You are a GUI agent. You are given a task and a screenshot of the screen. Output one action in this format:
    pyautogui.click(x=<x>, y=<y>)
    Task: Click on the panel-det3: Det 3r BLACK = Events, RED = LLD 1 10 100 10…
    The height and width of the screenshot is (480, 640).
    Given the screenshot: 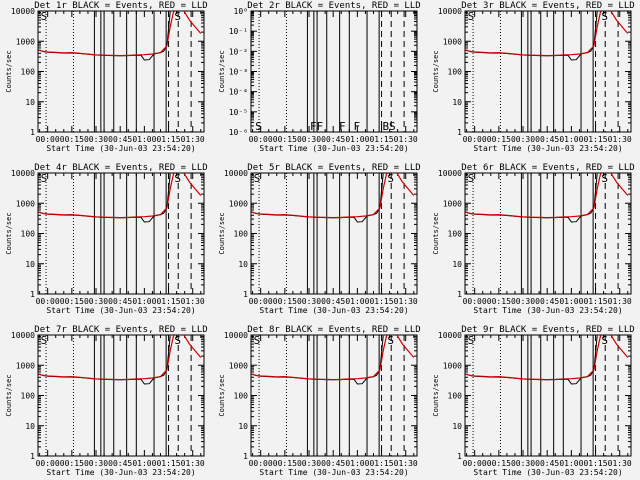 What is the action you would take?
    pyautogui.click(x=533, y=77)
    